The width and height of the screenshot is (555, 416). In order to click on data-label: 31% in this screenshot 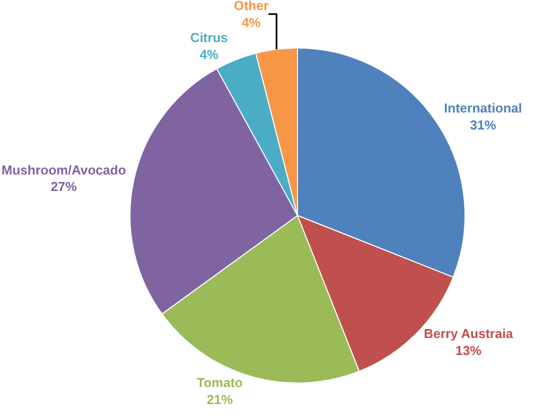, I will do `click(483, 124)`.